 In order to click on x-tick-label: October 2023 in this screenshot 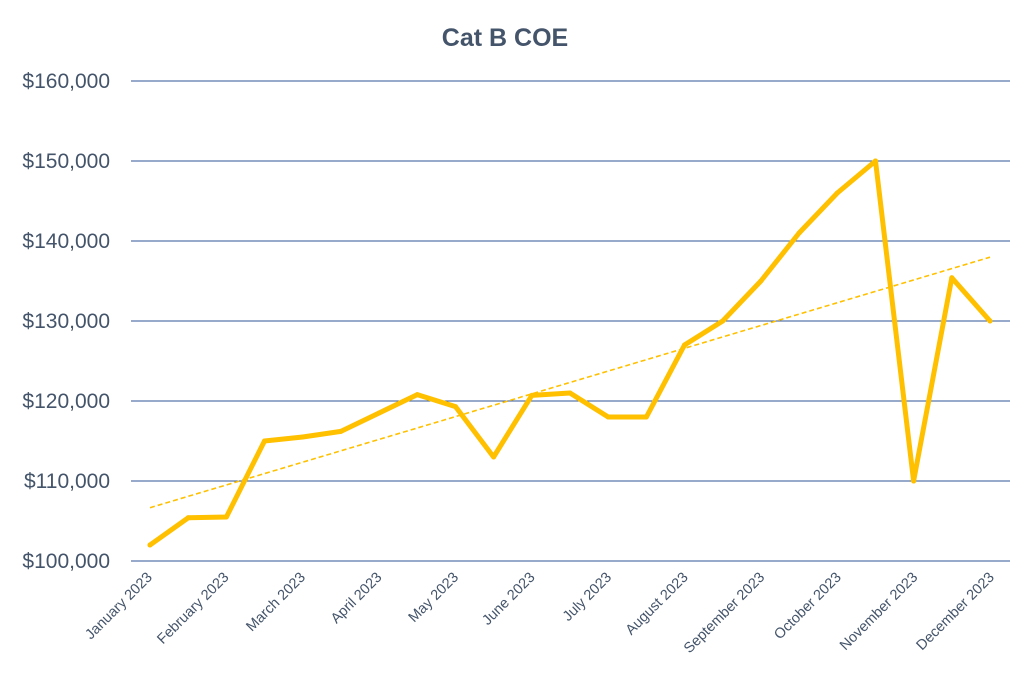, I will do `click(807, 606)`.